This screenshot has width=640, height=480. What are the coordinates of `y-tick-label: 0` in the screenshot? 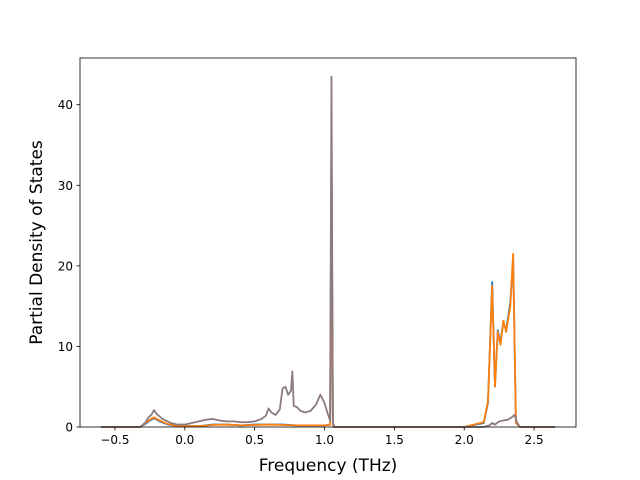 It's located at (69, 428).